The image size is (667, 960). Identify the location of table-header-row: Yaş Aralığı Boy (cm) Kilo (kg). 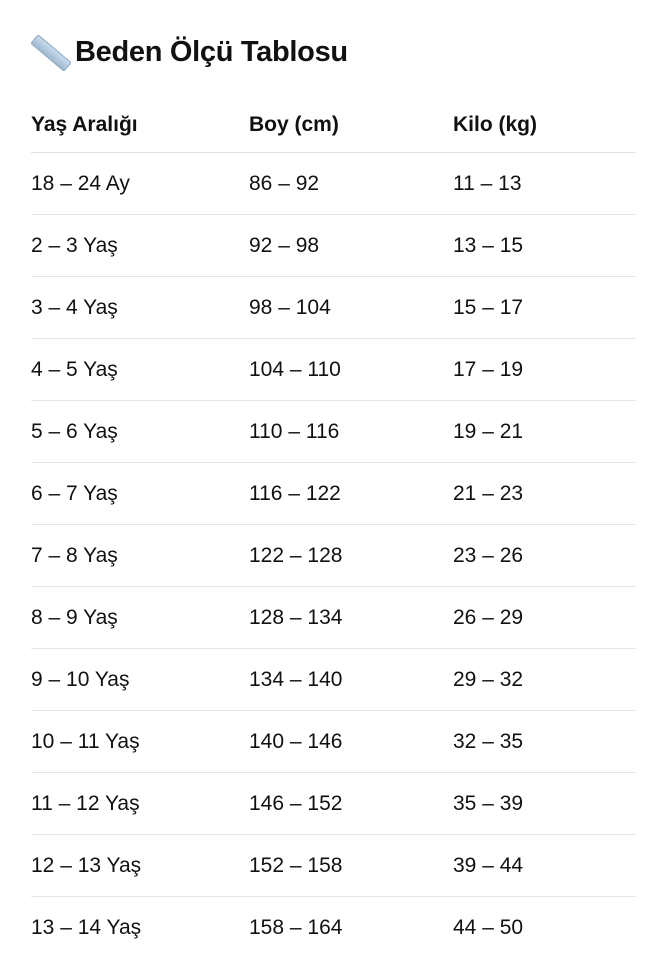
(333, 125).